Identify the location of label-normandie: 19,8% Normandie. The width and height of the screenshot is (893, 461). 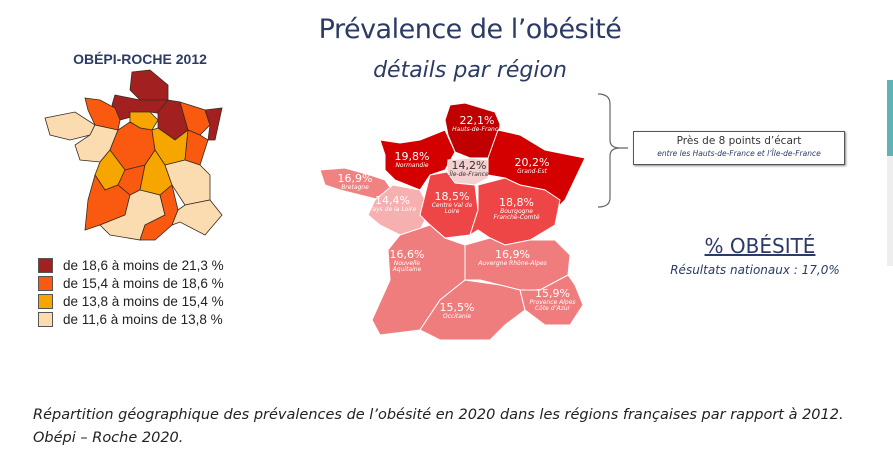
(412, 159).